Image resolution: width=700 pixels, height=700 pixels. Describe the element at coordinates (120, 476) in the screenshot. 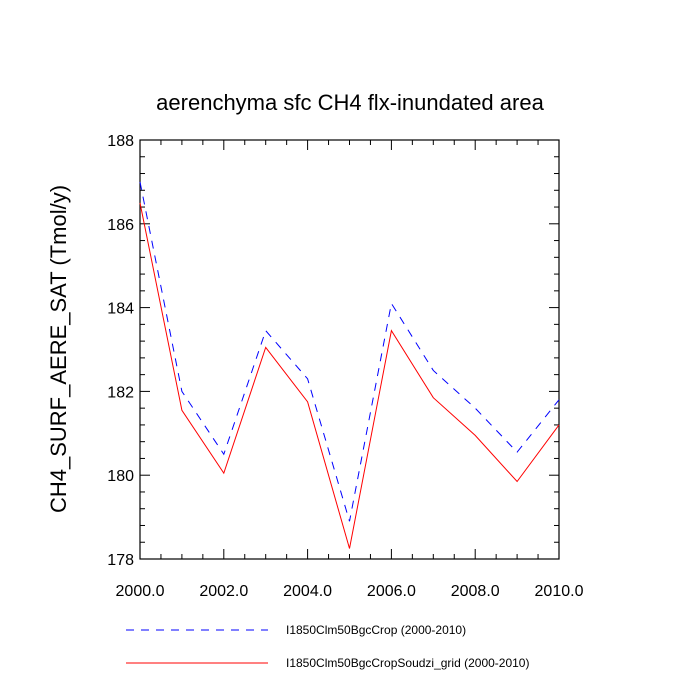

I see `y-tick-label: 180` at that location.